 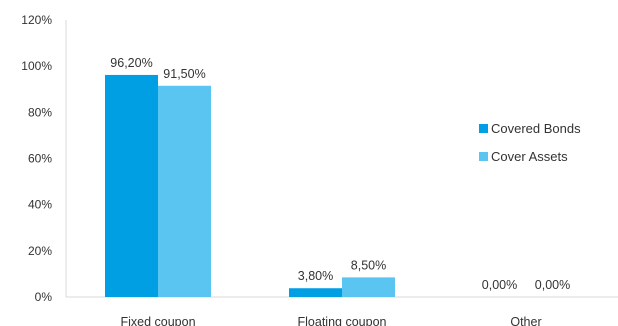 I want to click on y-tick-label: 60%, so click(x=40, y=159).